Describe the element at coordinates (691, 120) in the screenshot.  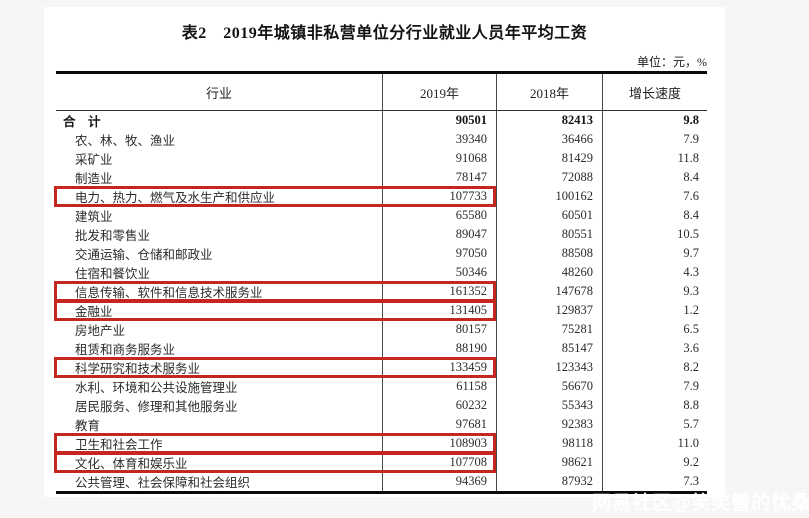
I see `growth-cell: 9.8` at that location.